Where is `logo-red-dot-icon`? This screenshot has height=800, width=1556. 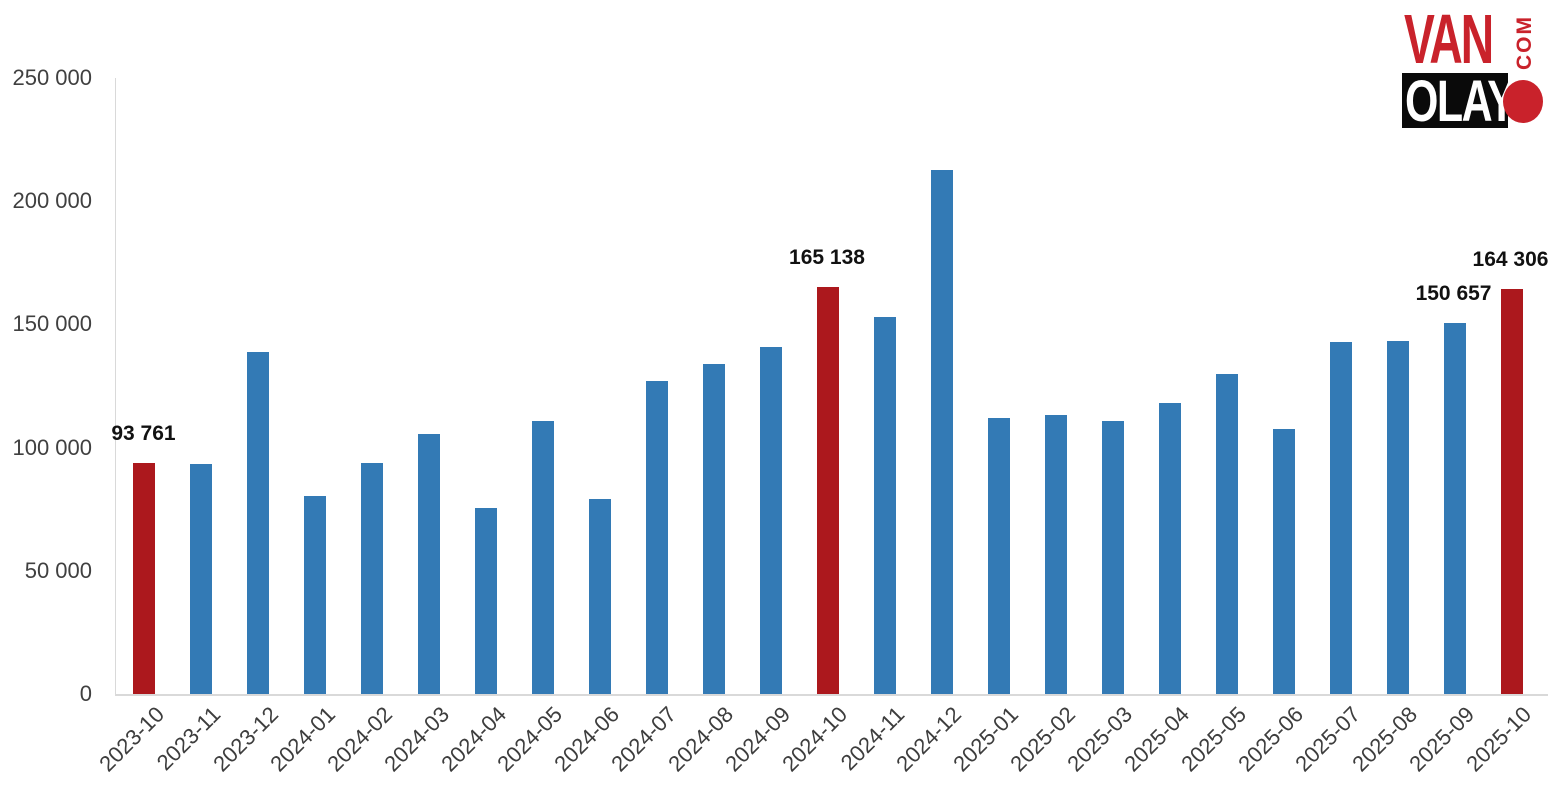 logo-red-dot-icon is located at coordinates (1523, 101).